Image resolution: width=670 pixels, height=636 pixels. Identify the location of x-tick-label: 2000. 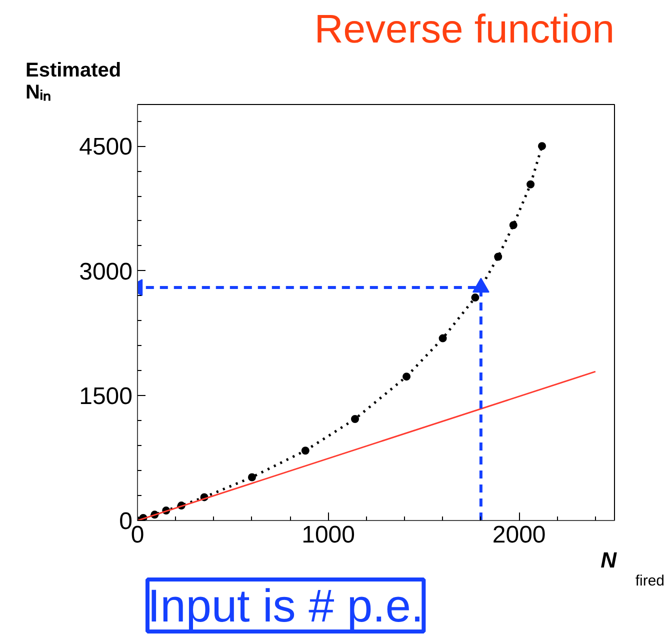
(519, 535).